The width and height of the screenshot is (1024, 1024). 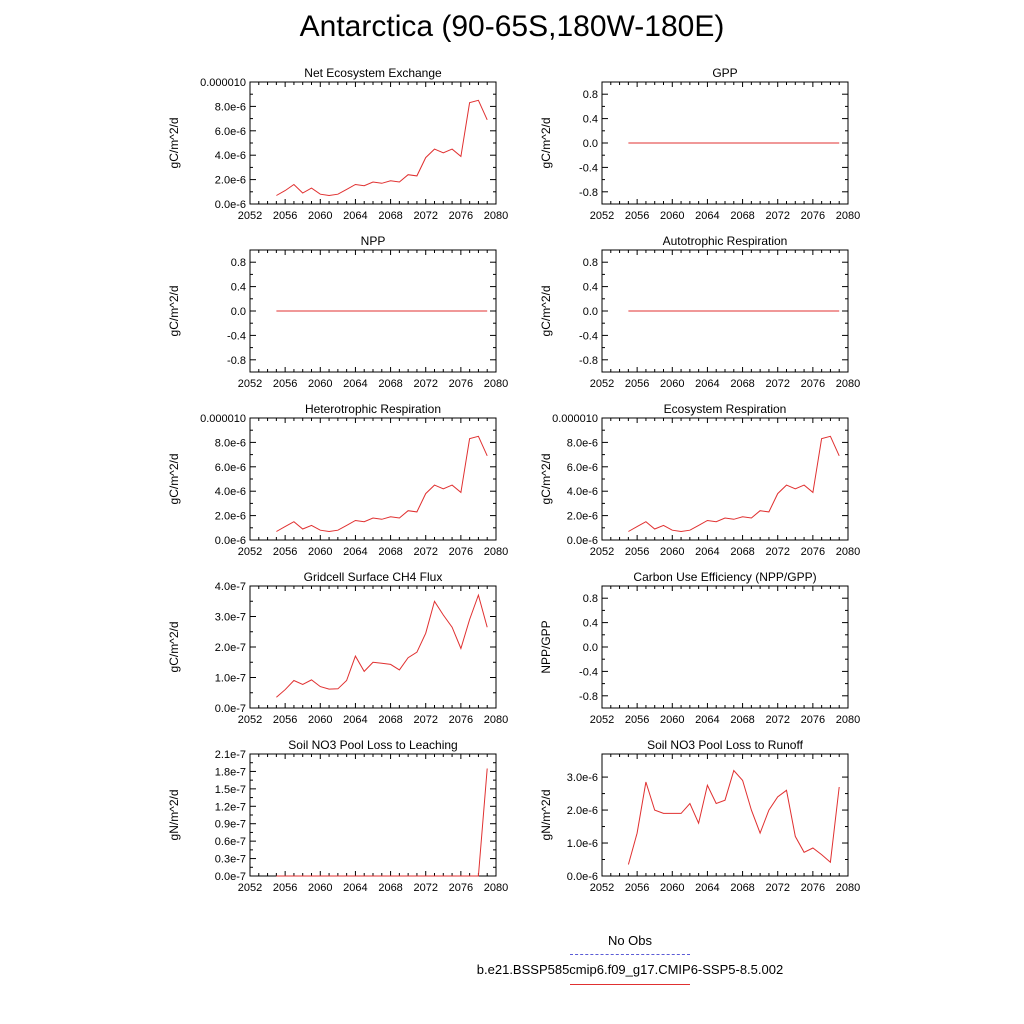 What do you see at coordinates (230, 842) in the screenshot?
I see `y-tick-label: 0.6e-7` at bounding box center [230, 842].